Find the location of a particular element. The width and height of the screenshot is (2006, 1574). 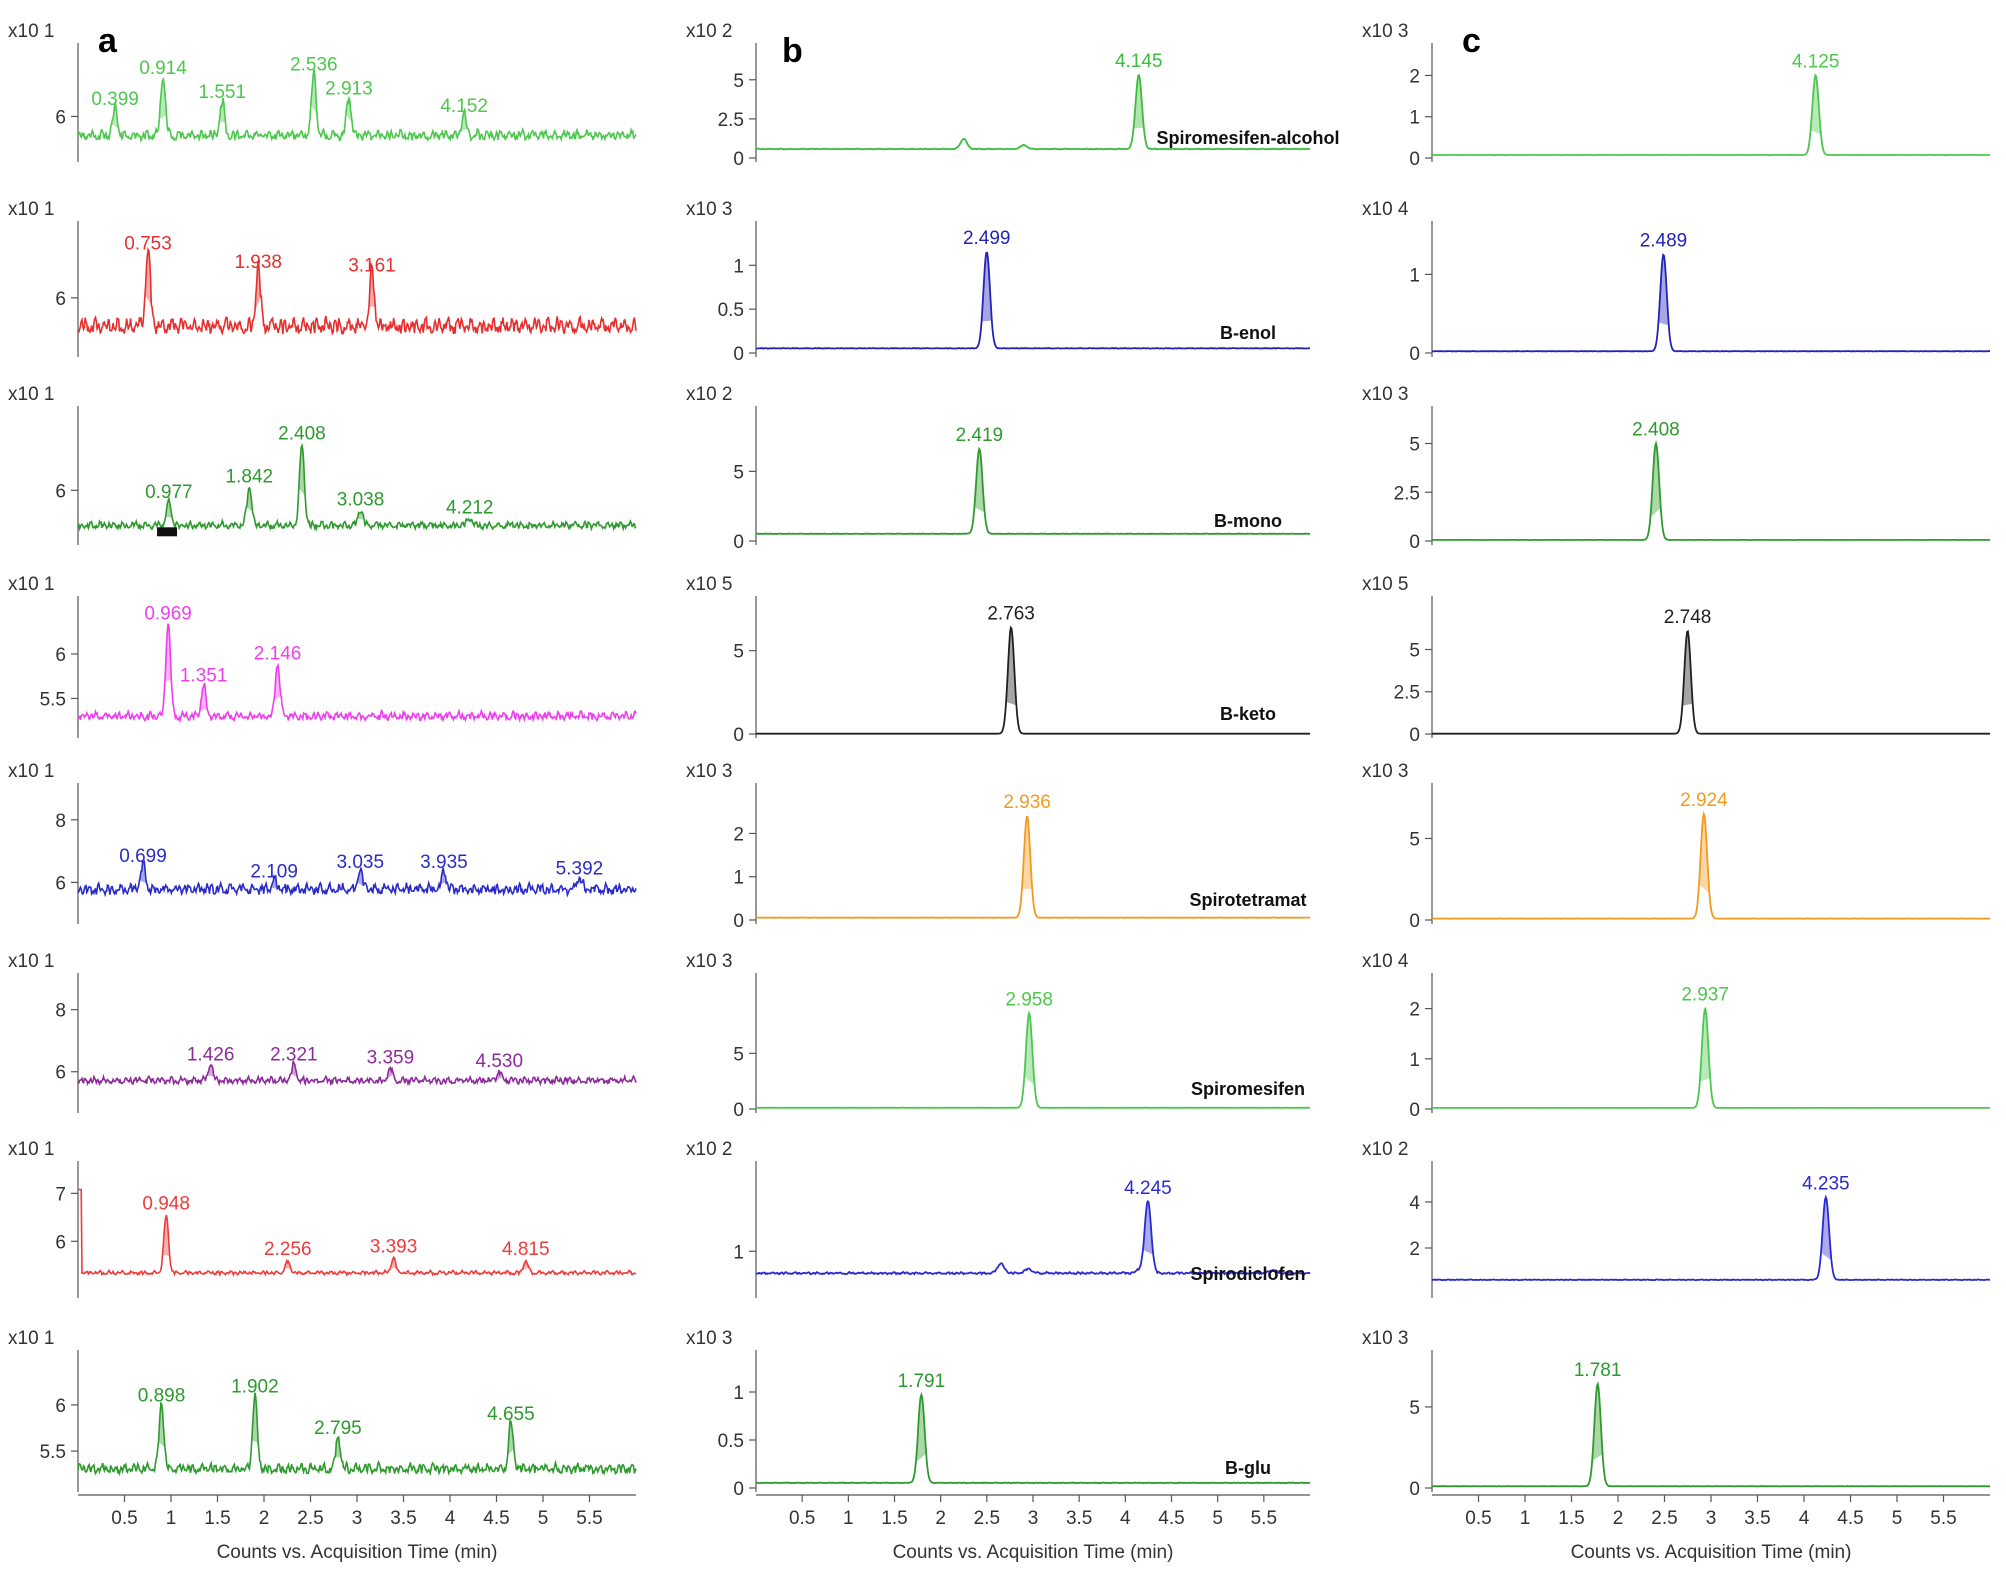

peak-label: 1.551 is located at coordinates (222, 92).